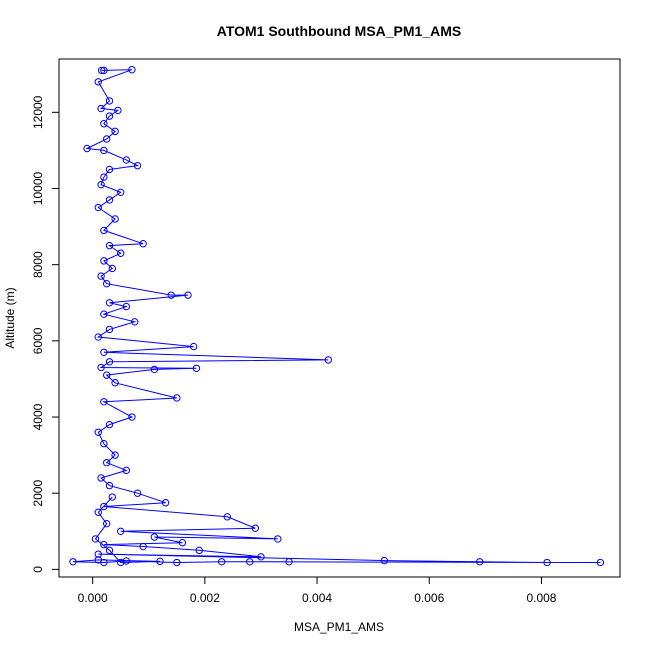  Describe the element at coordinates (317, 590) in the screenshot. I see `x-axis: 0.000 0.002 0.004 0.006 0.008` at that location.